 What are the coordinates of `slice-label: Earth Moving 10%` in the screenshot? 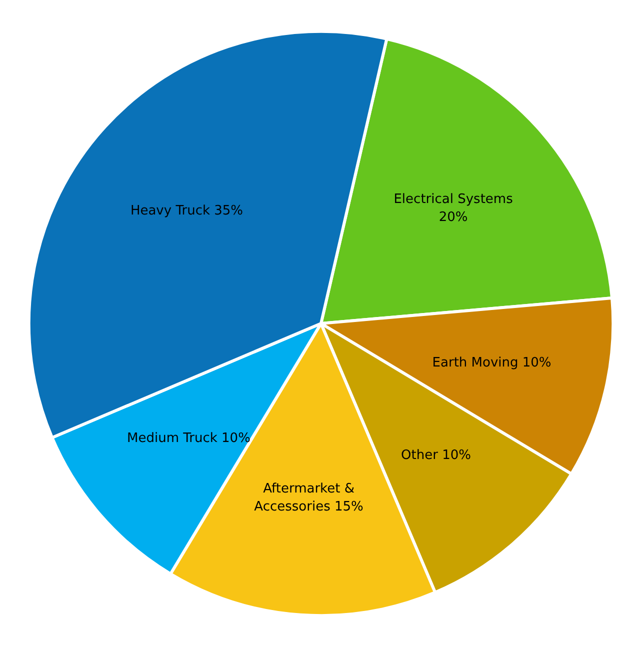 It's located at (492, 362).